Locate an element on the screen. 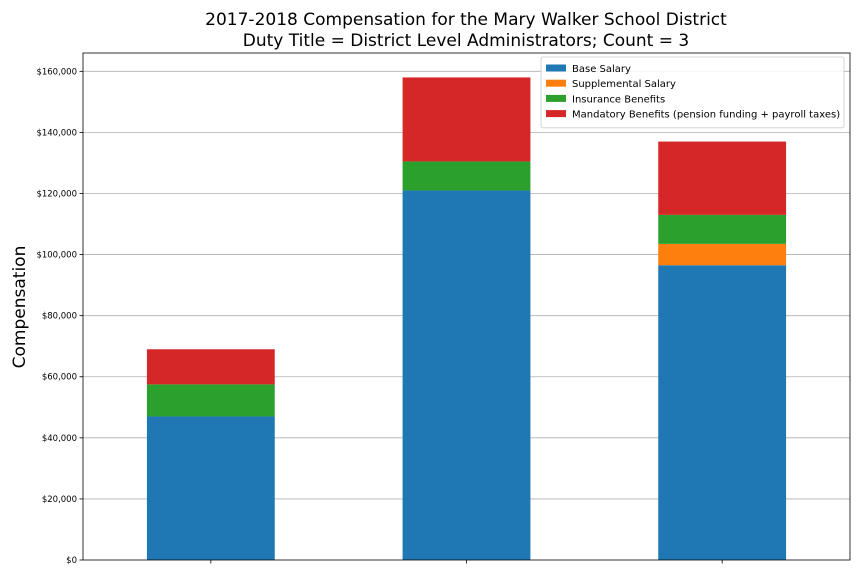  y-tick-label: $140,000 is located at coordinates (56, 133).